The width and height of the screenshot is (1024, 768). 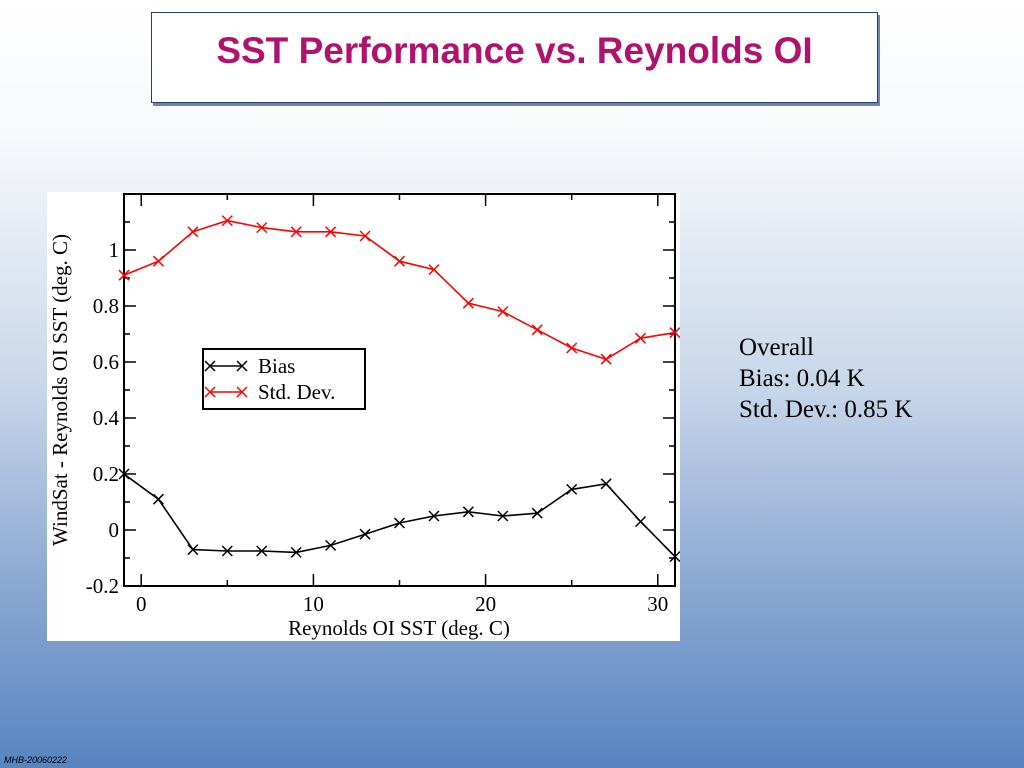 I want to click on y-tick-label: 0.2, so click(x=106, y=474).